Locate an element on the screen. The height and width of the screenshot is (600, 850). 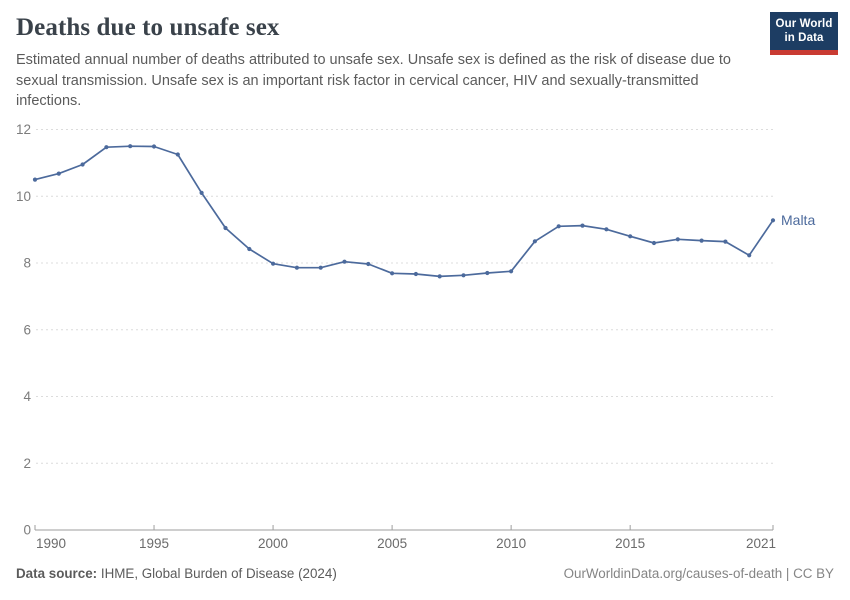
owid-logo: Our World in Data is located at coordinates (804, 33).